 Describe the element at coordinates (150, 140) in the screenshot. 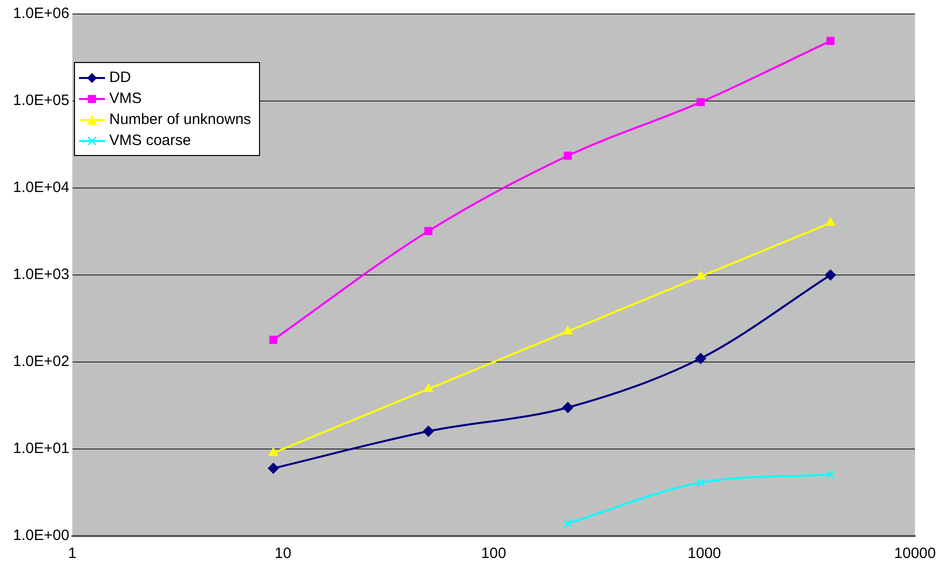

I see `legend-label: VMS coarse` at that location.